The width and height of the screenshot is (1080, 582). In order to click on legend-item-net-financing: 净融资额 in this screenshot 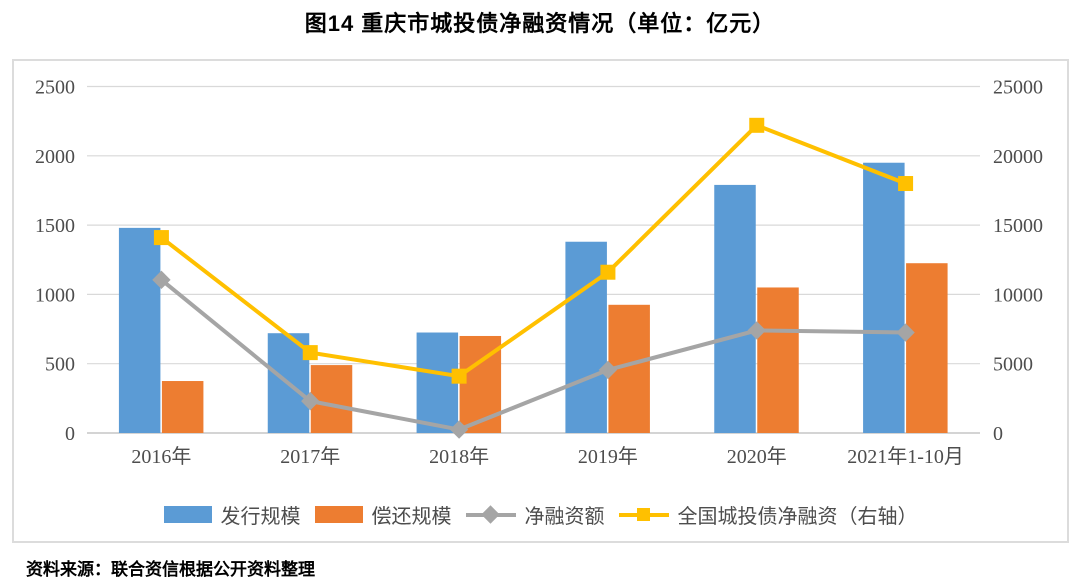, I will do `click(535, 514)`.